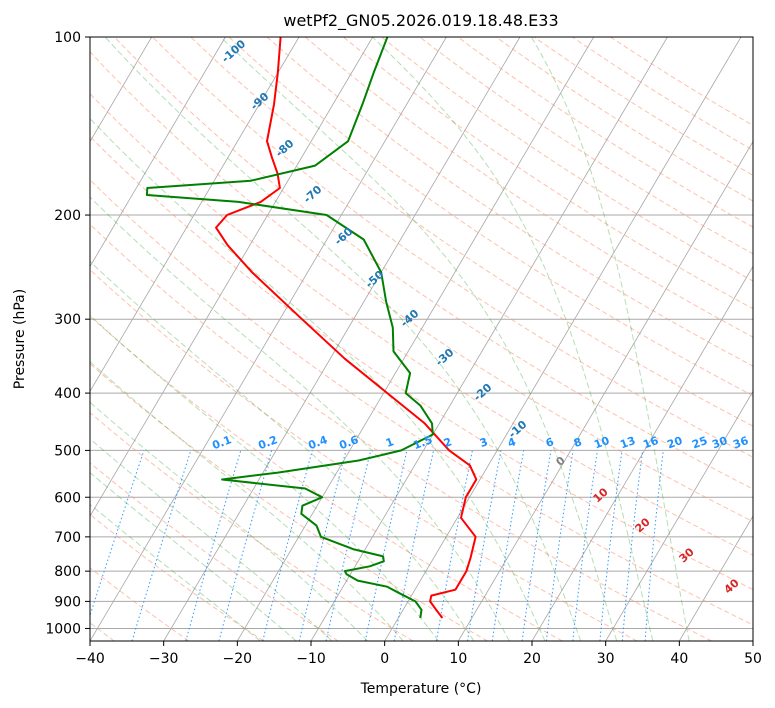  I want to click on mixing-ratio-label: 13, so click(627, 442).